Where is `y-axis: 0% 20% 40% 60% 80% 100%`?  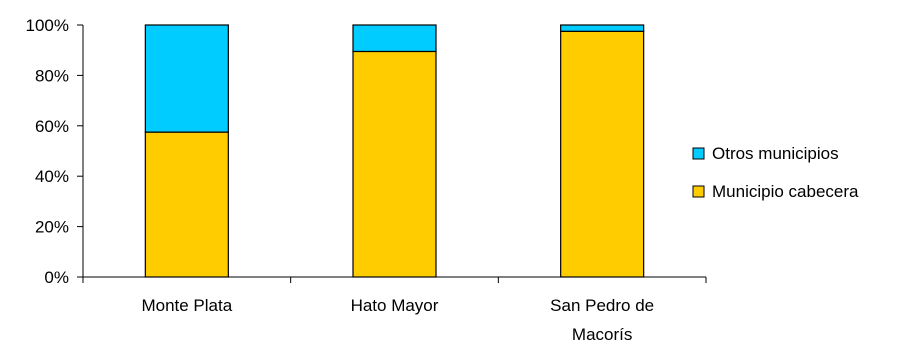
y-axis: 0% 20% 40% 60% 80% 100% is located at coordinates (55, 151).